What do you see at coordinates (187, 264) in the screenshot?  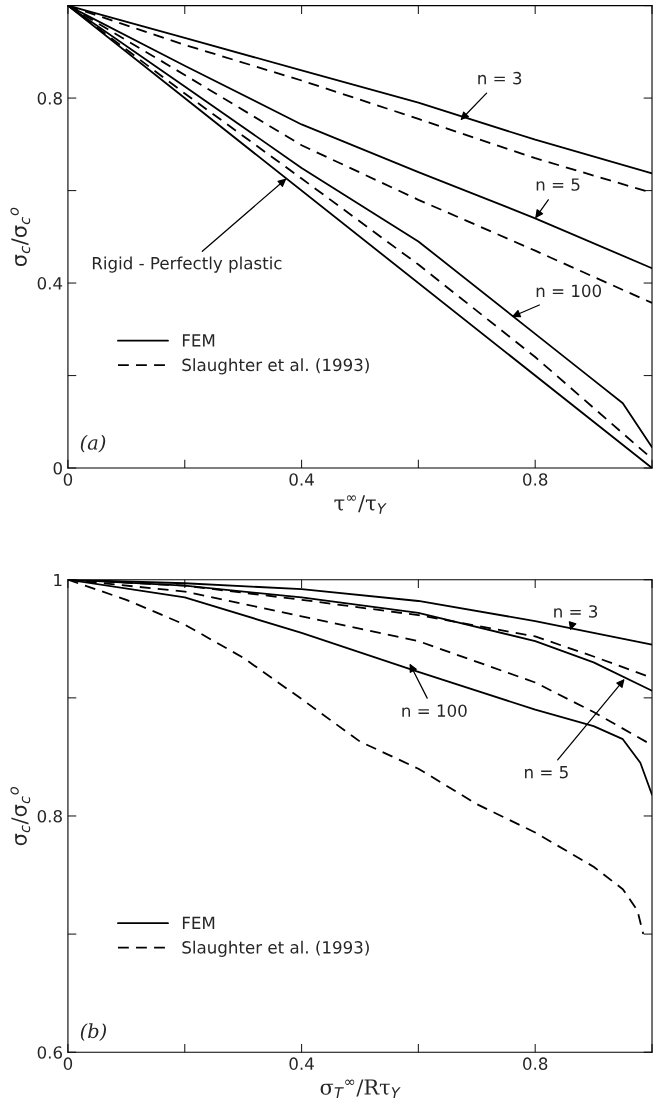 I see `annotation: Rigid - Perfectly plastic` at bounding box center [187, 264].